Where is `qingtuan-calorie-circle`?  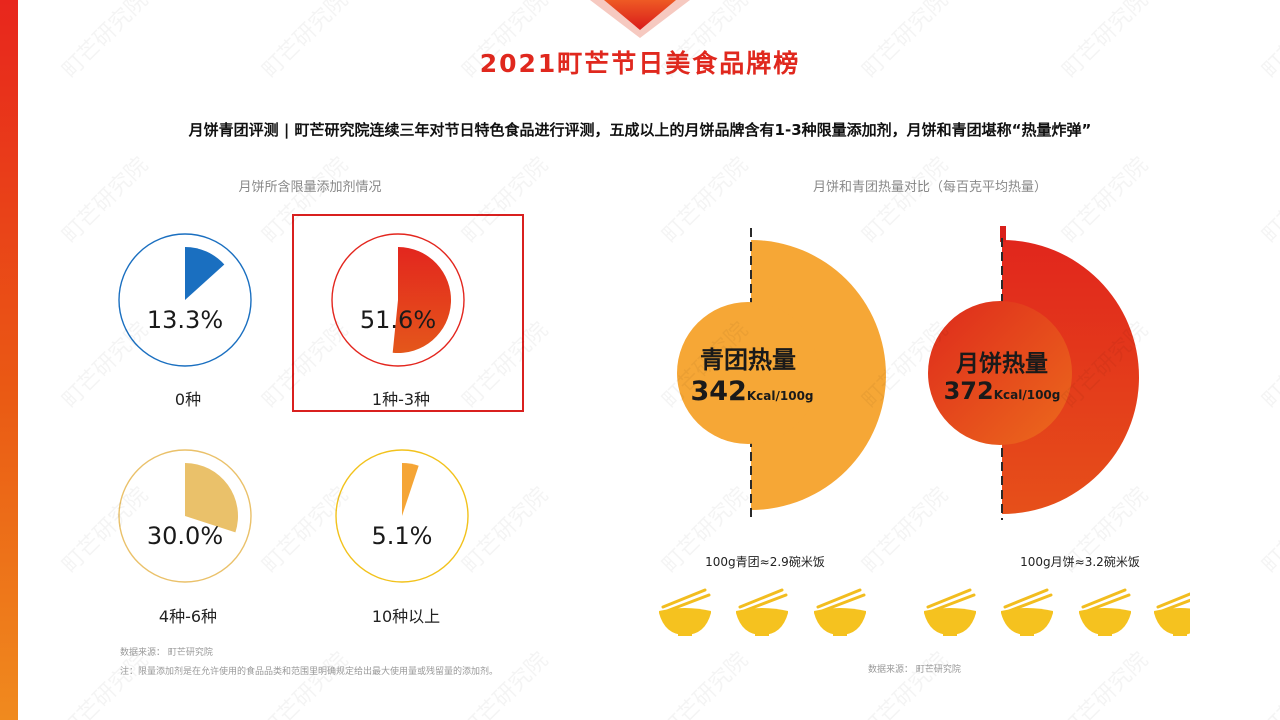 qingtuan-calorie-circle is located at coordinates (748, 373).